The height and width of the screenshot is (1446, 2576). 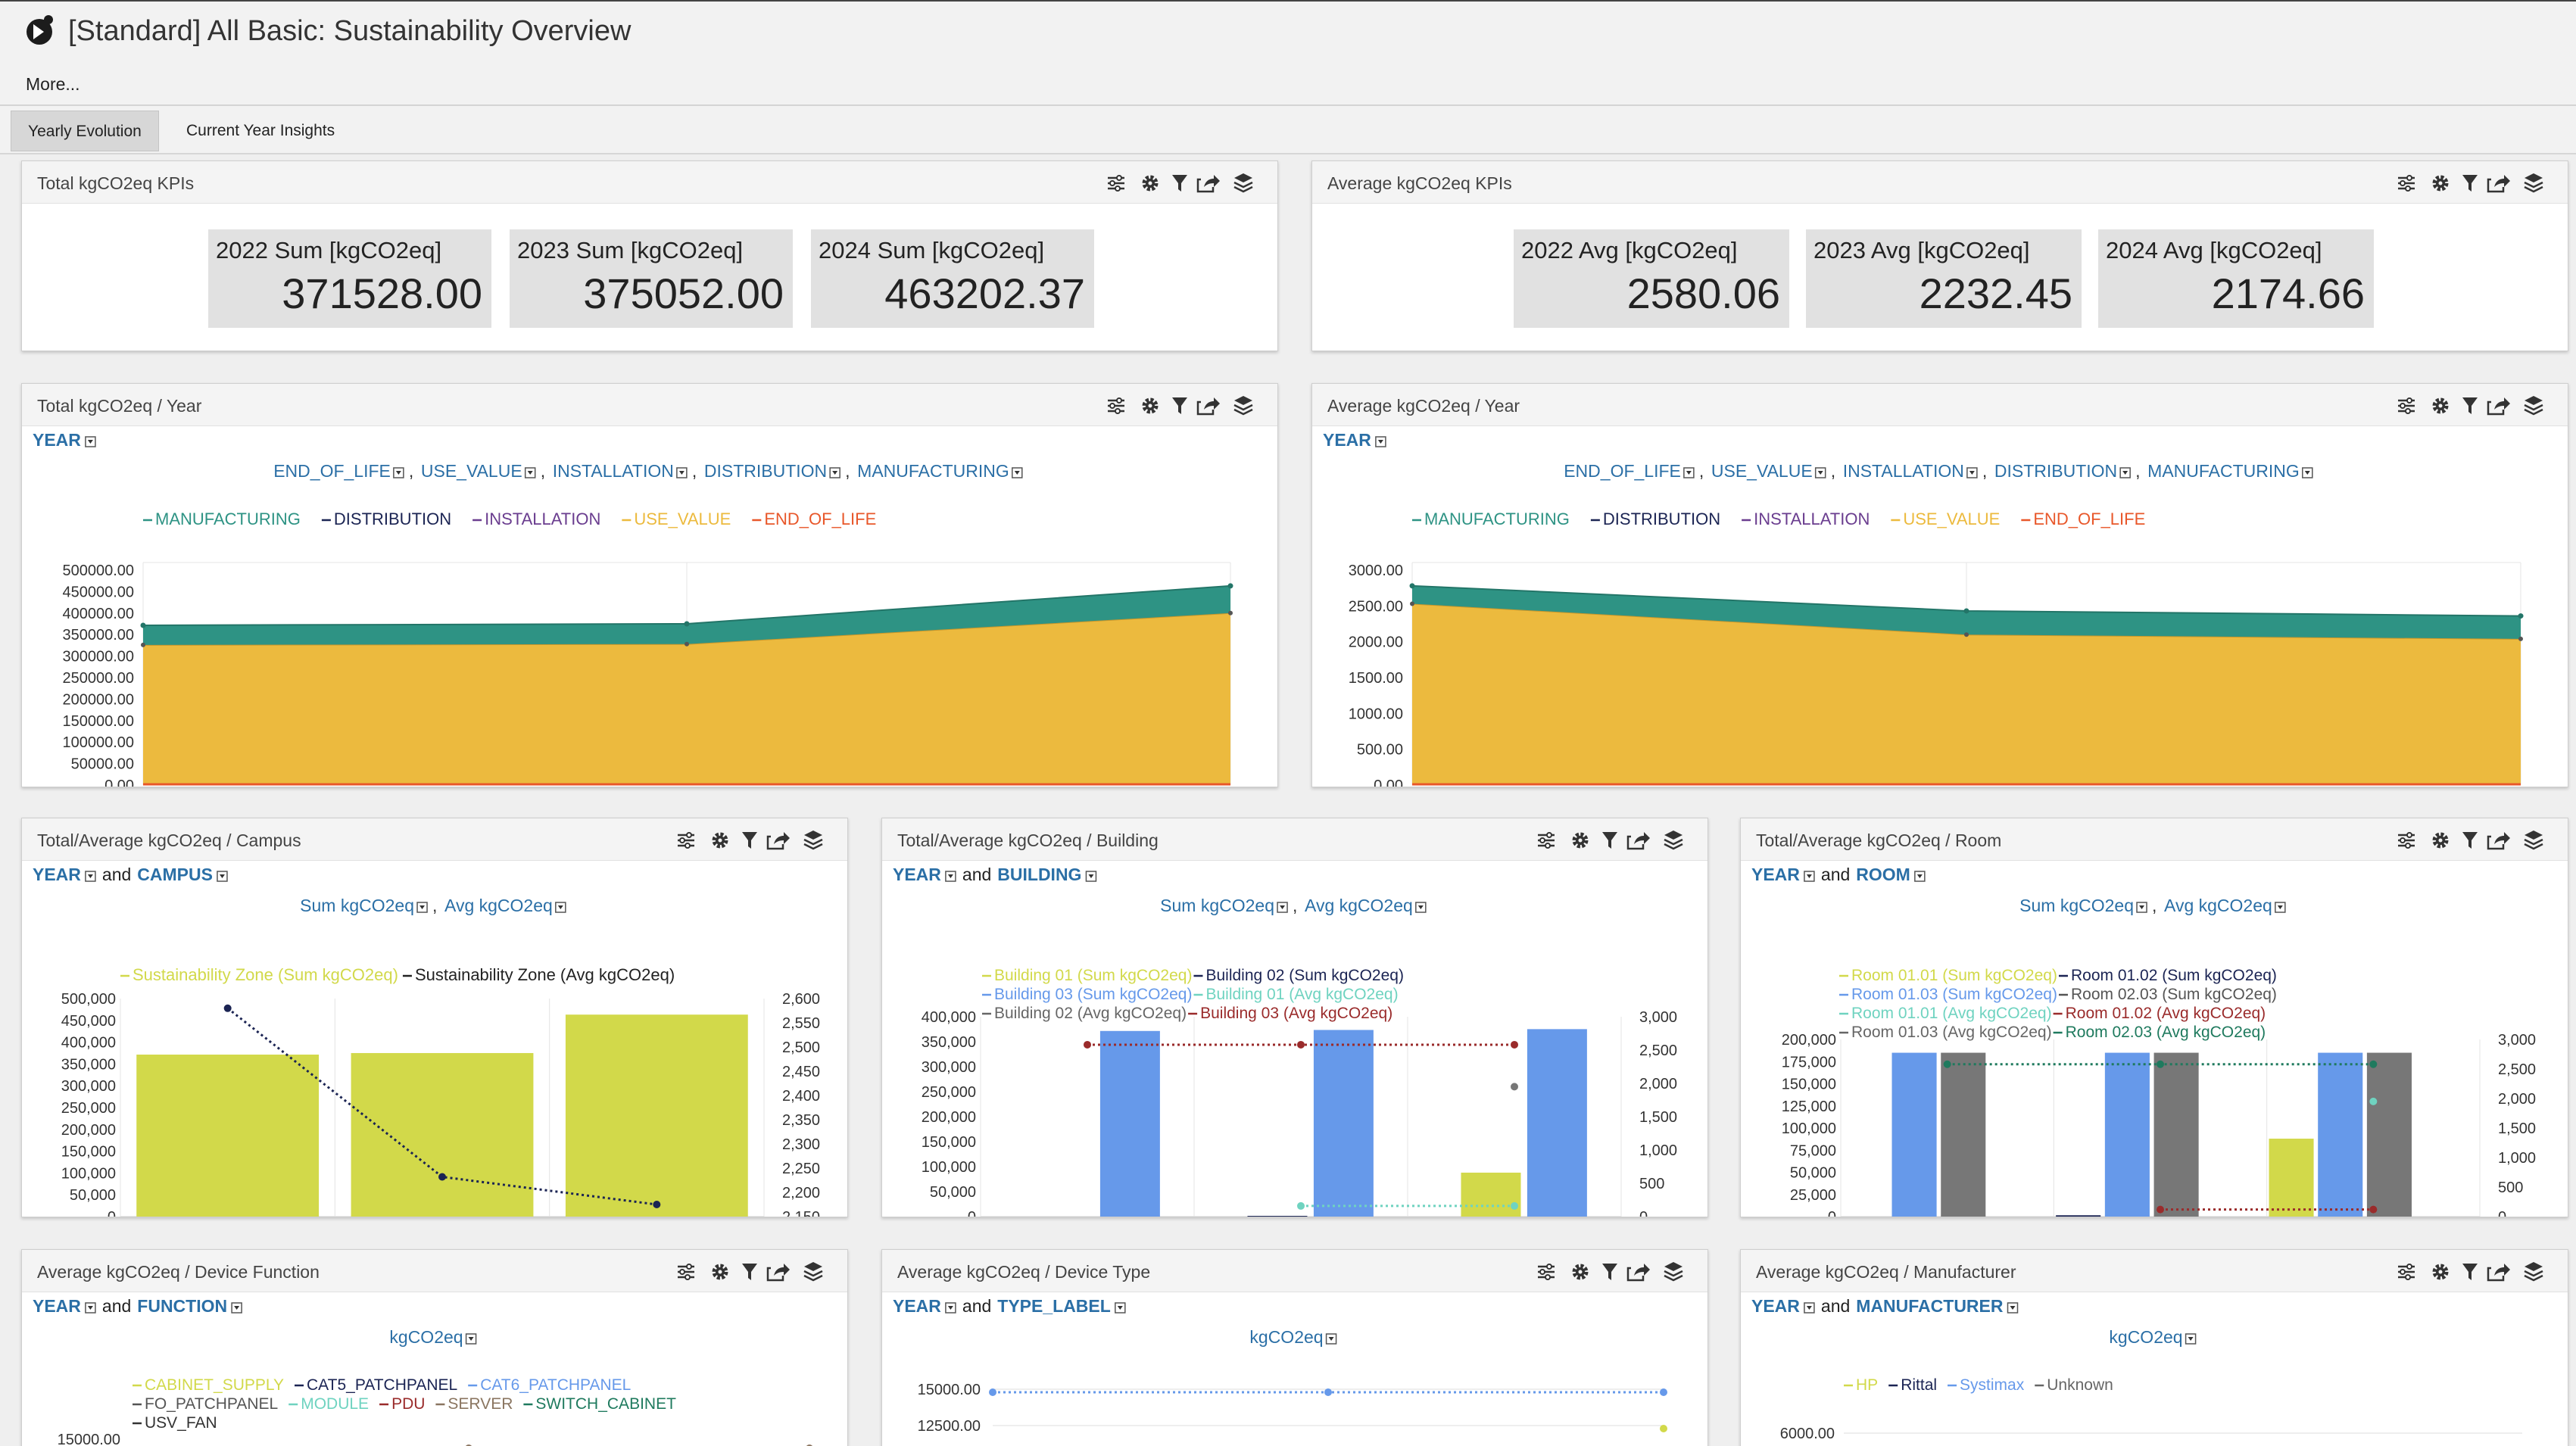 I want to click on tab-yearly-evolution: Yearly Evolution, so click(x=85, y=131).